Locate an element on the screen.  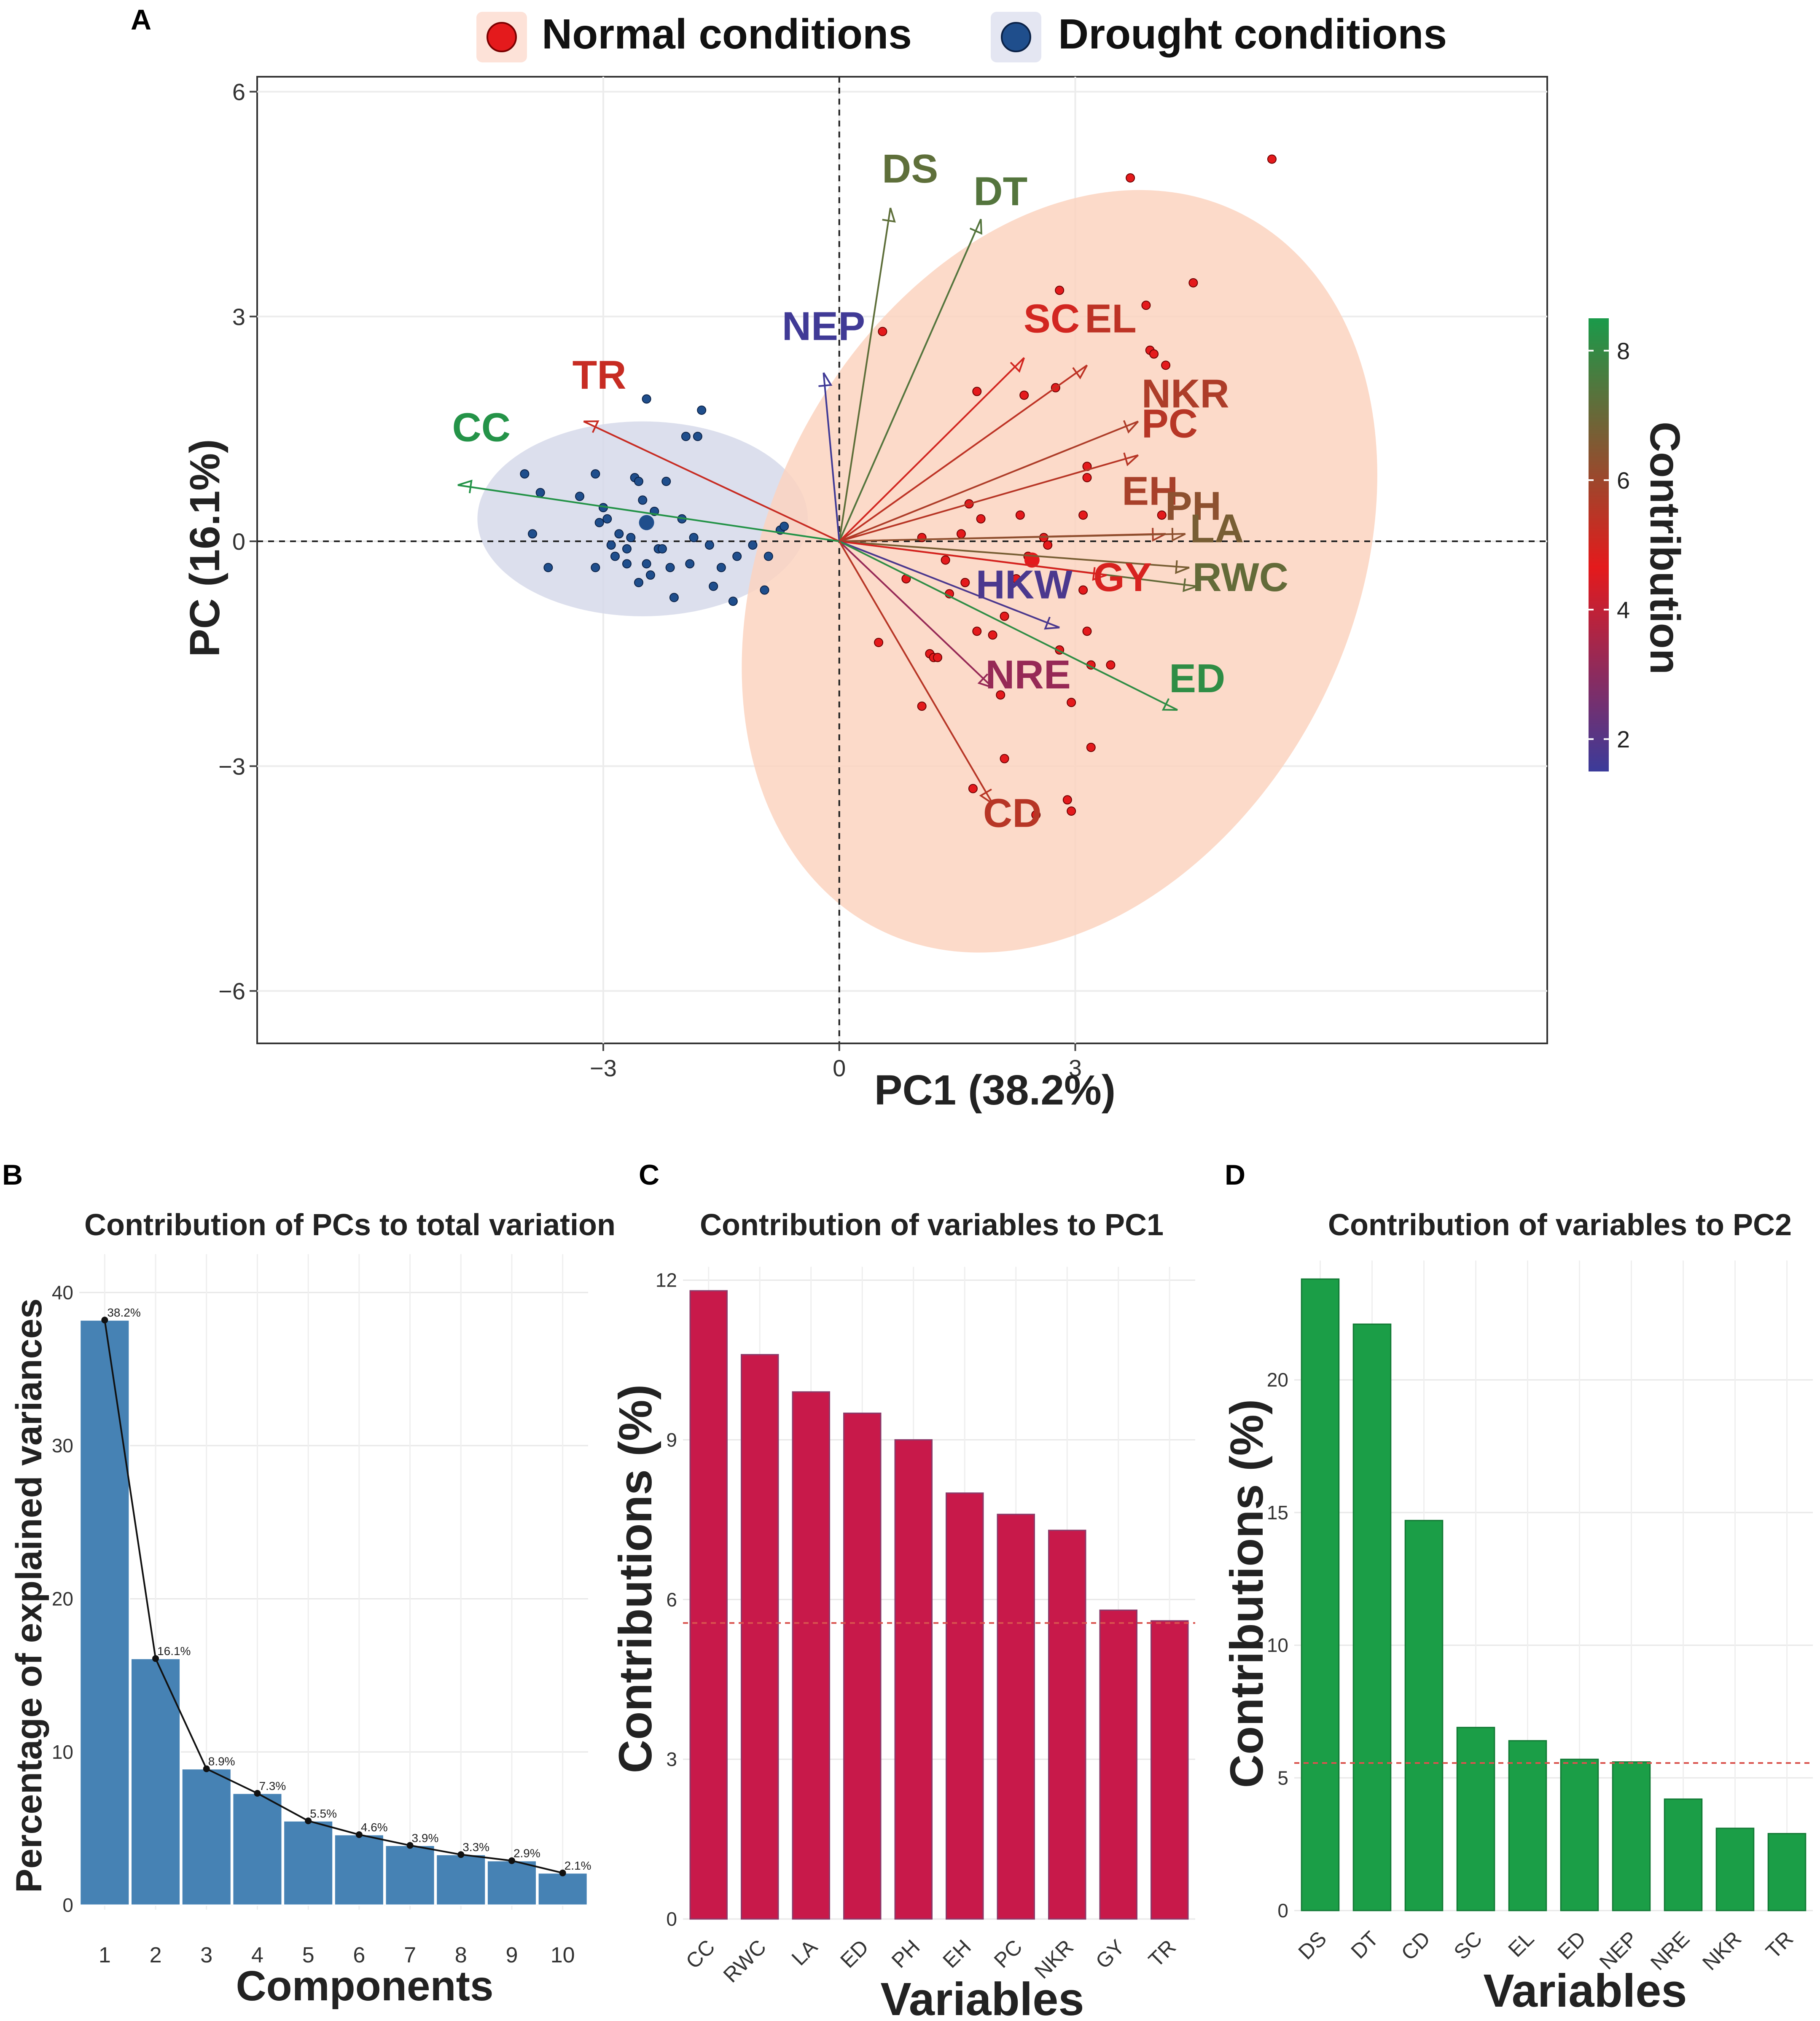
x-tick-label: SC is located at coordinates (1468, 1945).